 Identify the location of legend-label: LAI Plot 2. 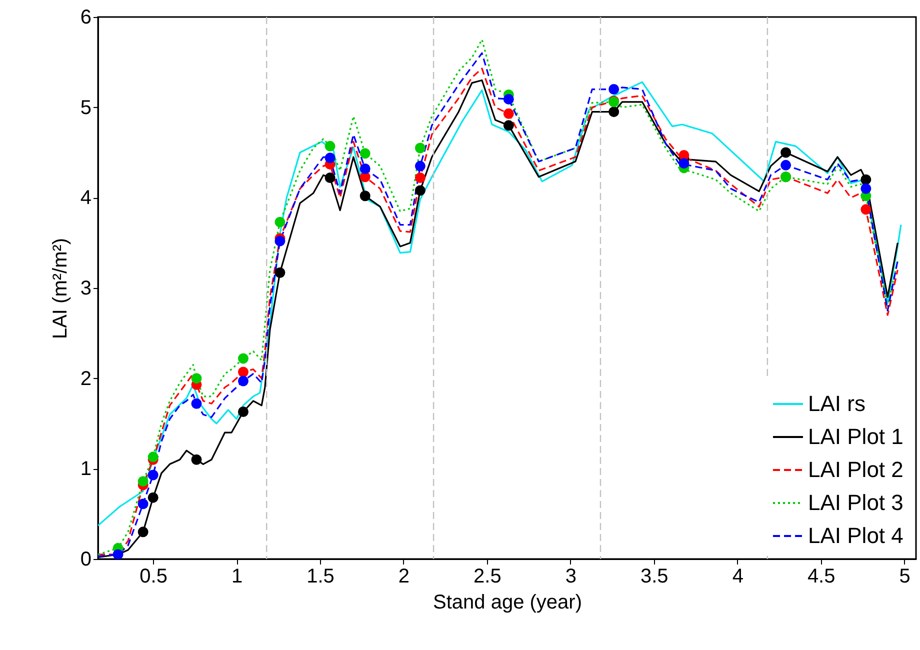
(856, 469).